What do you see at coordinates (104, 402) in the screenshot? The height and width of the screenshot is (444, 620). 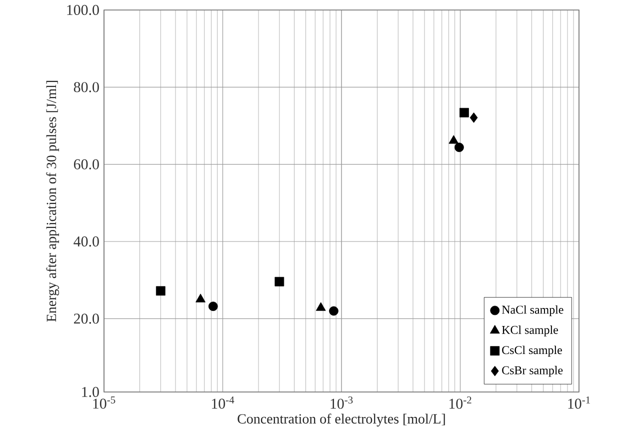 I see `x-tick-label: 10$^{-5}$` at bounding box center [104, 402].